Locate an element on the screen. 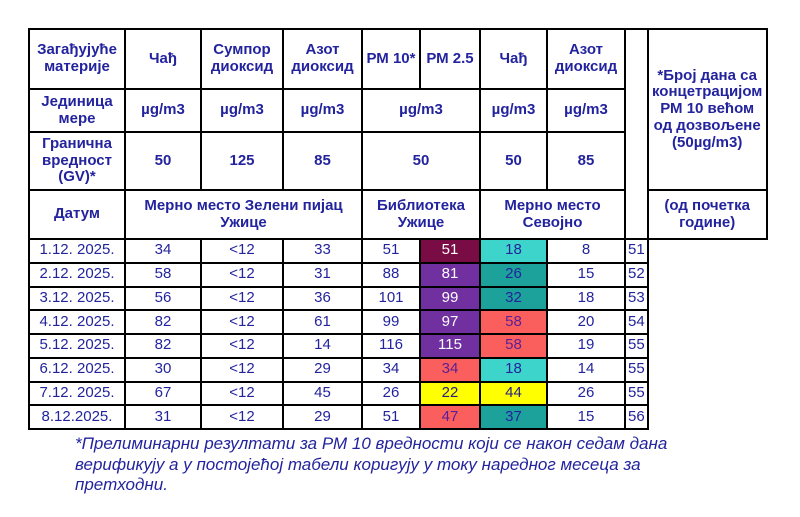  days-count-cell: 52 is located at coordinates (636, 274).